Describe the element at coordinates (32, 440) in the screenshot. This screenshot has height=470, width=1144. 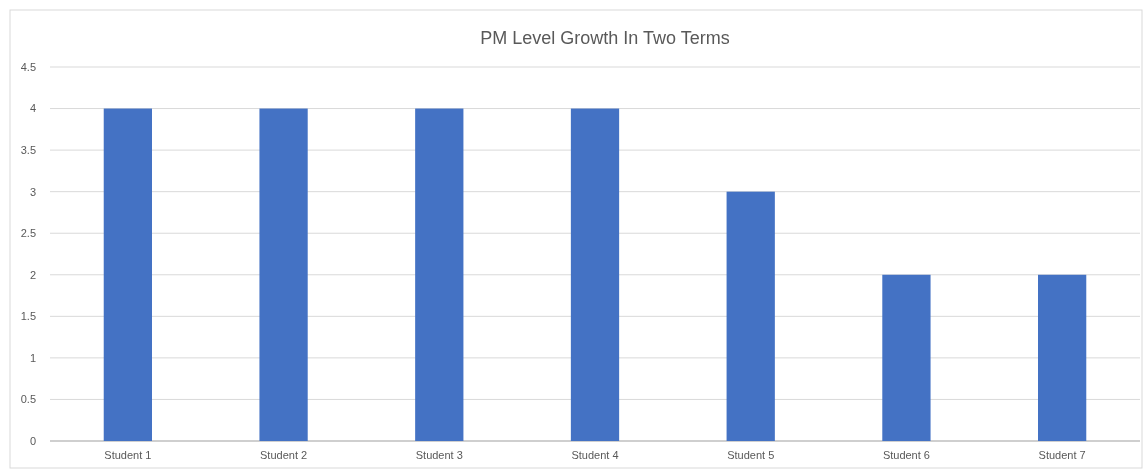
I see `y-tick-label: 0` at that location.